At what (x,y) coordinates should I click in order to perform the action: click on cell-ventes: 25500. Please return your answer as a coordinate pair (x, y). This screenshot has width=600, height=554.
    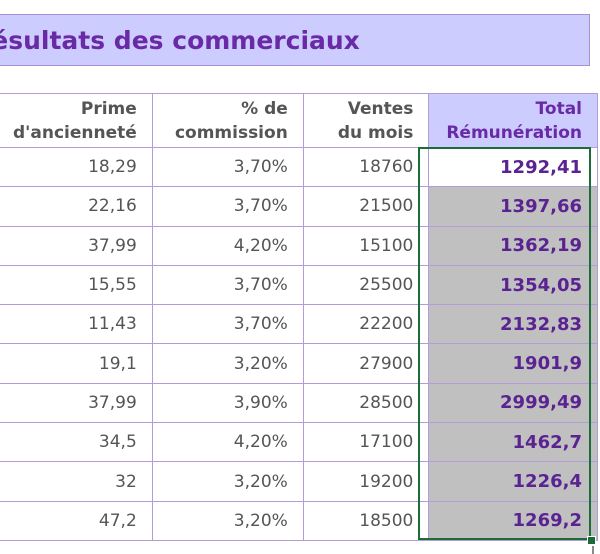
    Looking at the image, I should click on (366, 285).